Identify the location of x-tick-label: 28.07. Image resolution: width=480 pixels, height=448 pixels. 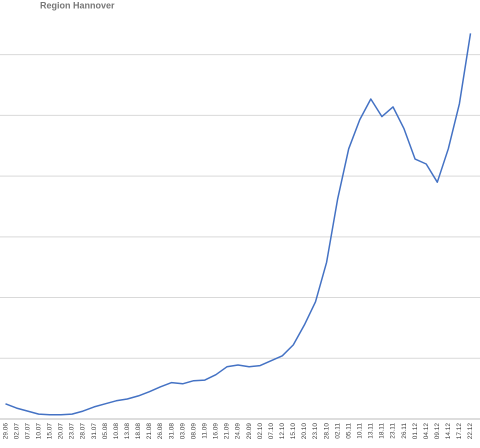
(83, 431).